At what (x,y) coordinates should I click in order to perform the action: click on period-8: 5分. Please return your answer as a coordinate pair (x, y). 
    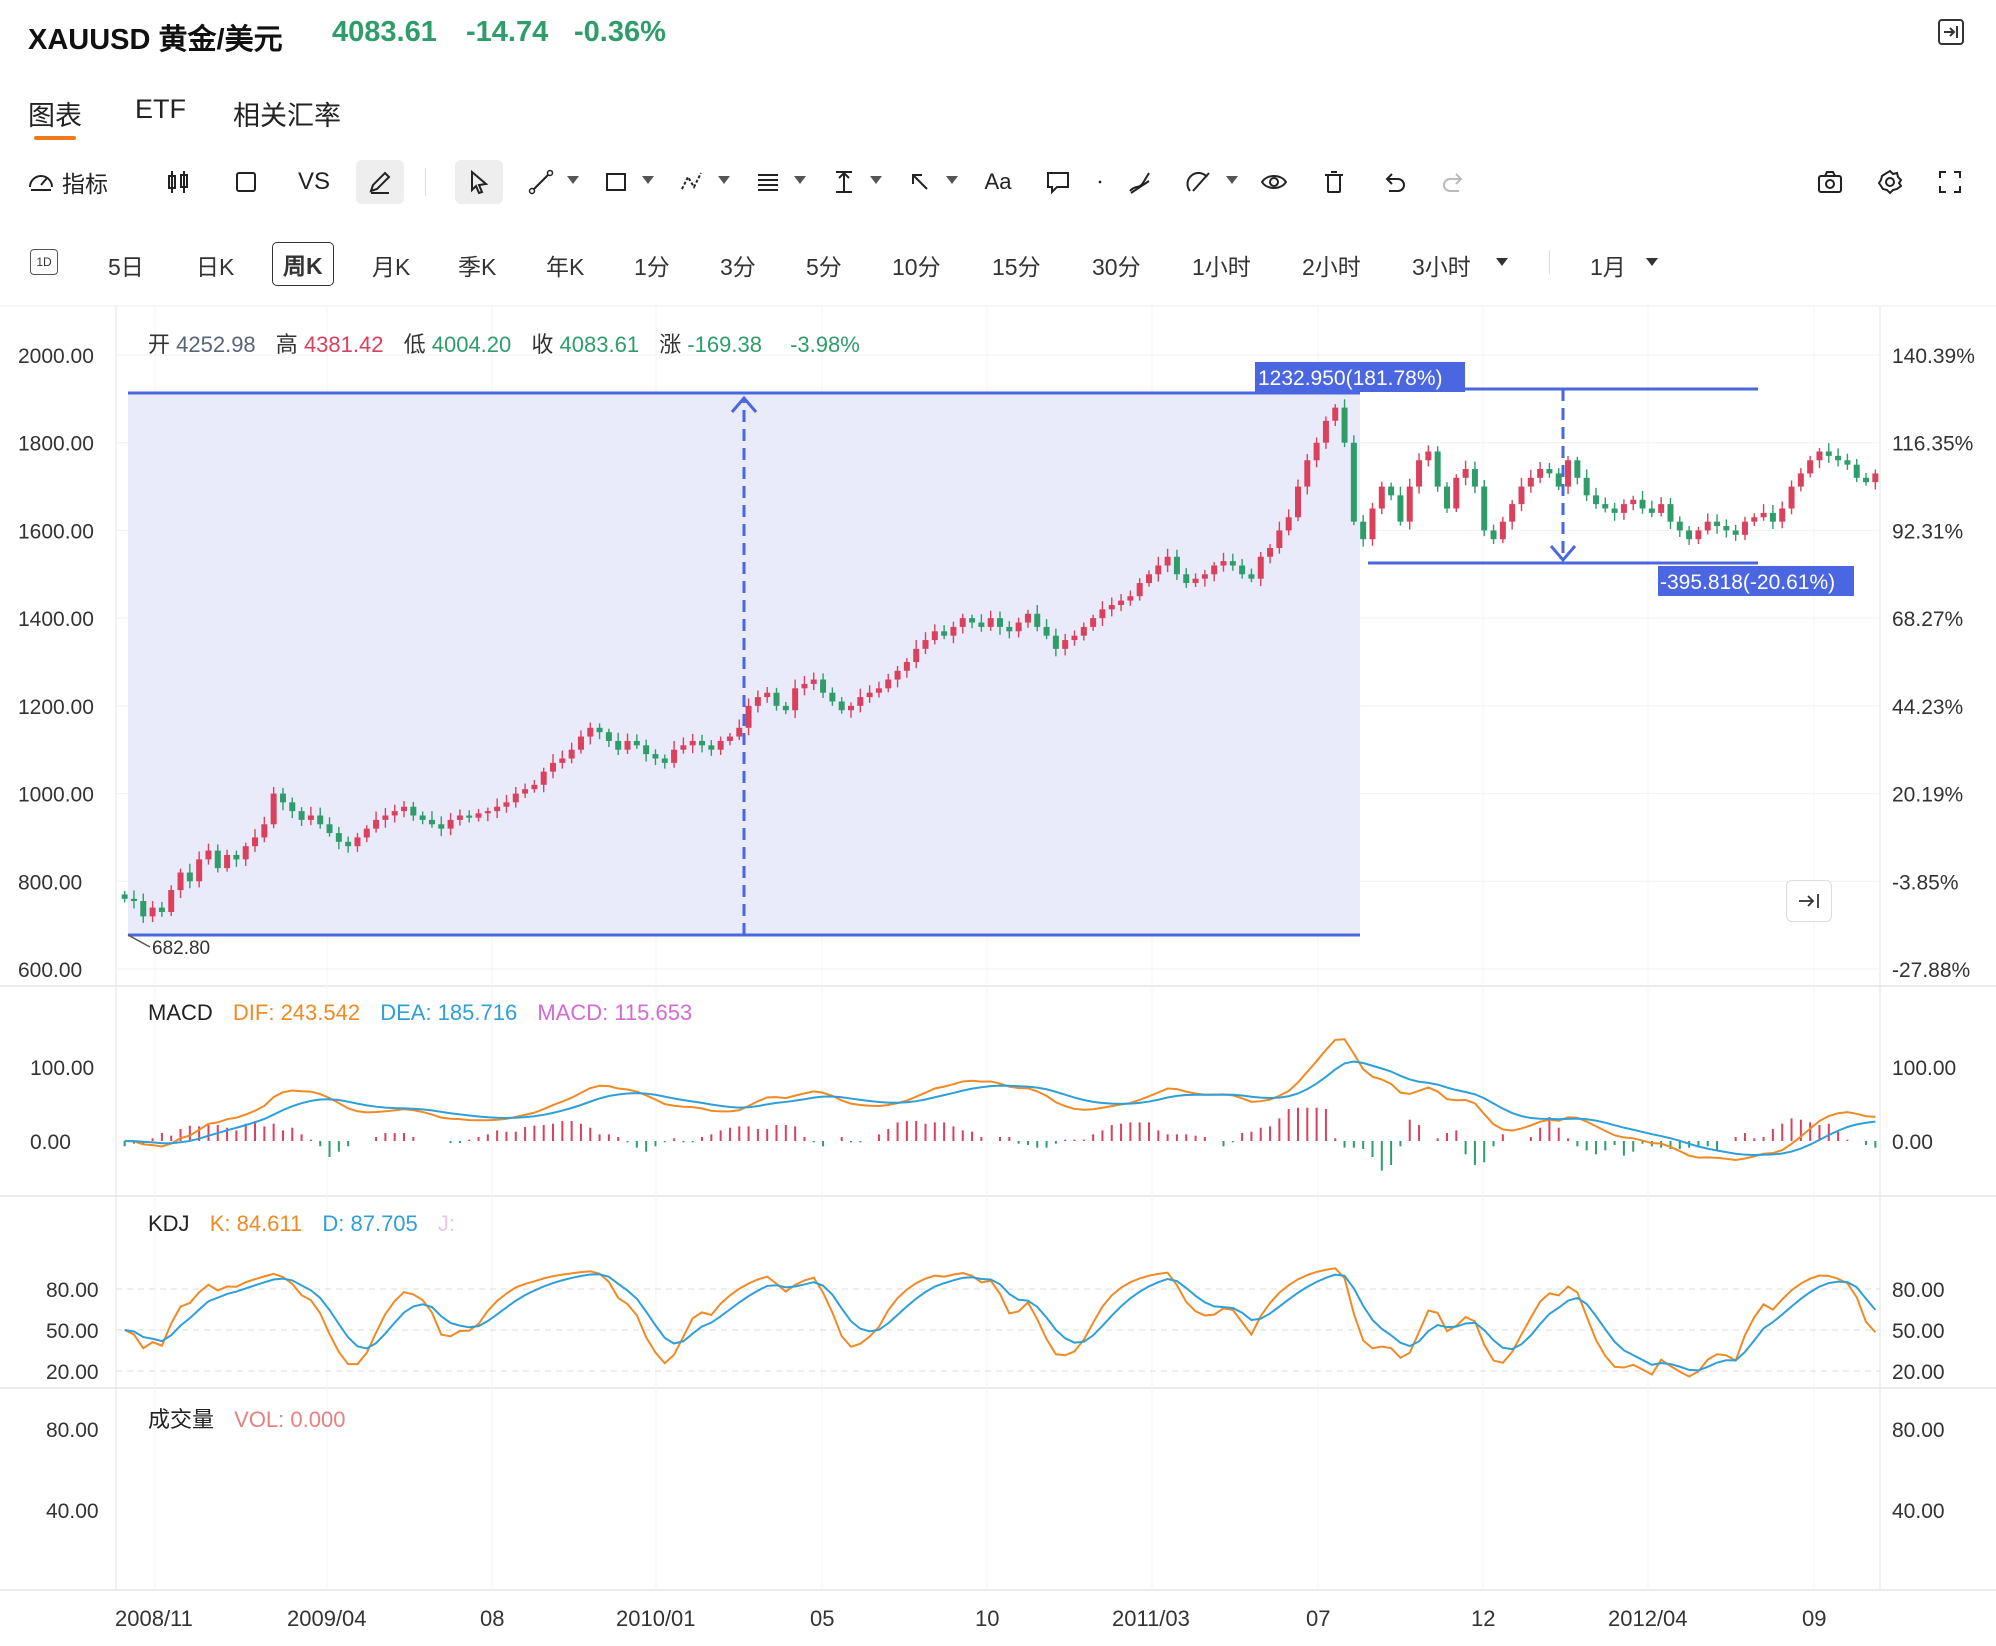
    Looking at the image, I should click on (824, 267).